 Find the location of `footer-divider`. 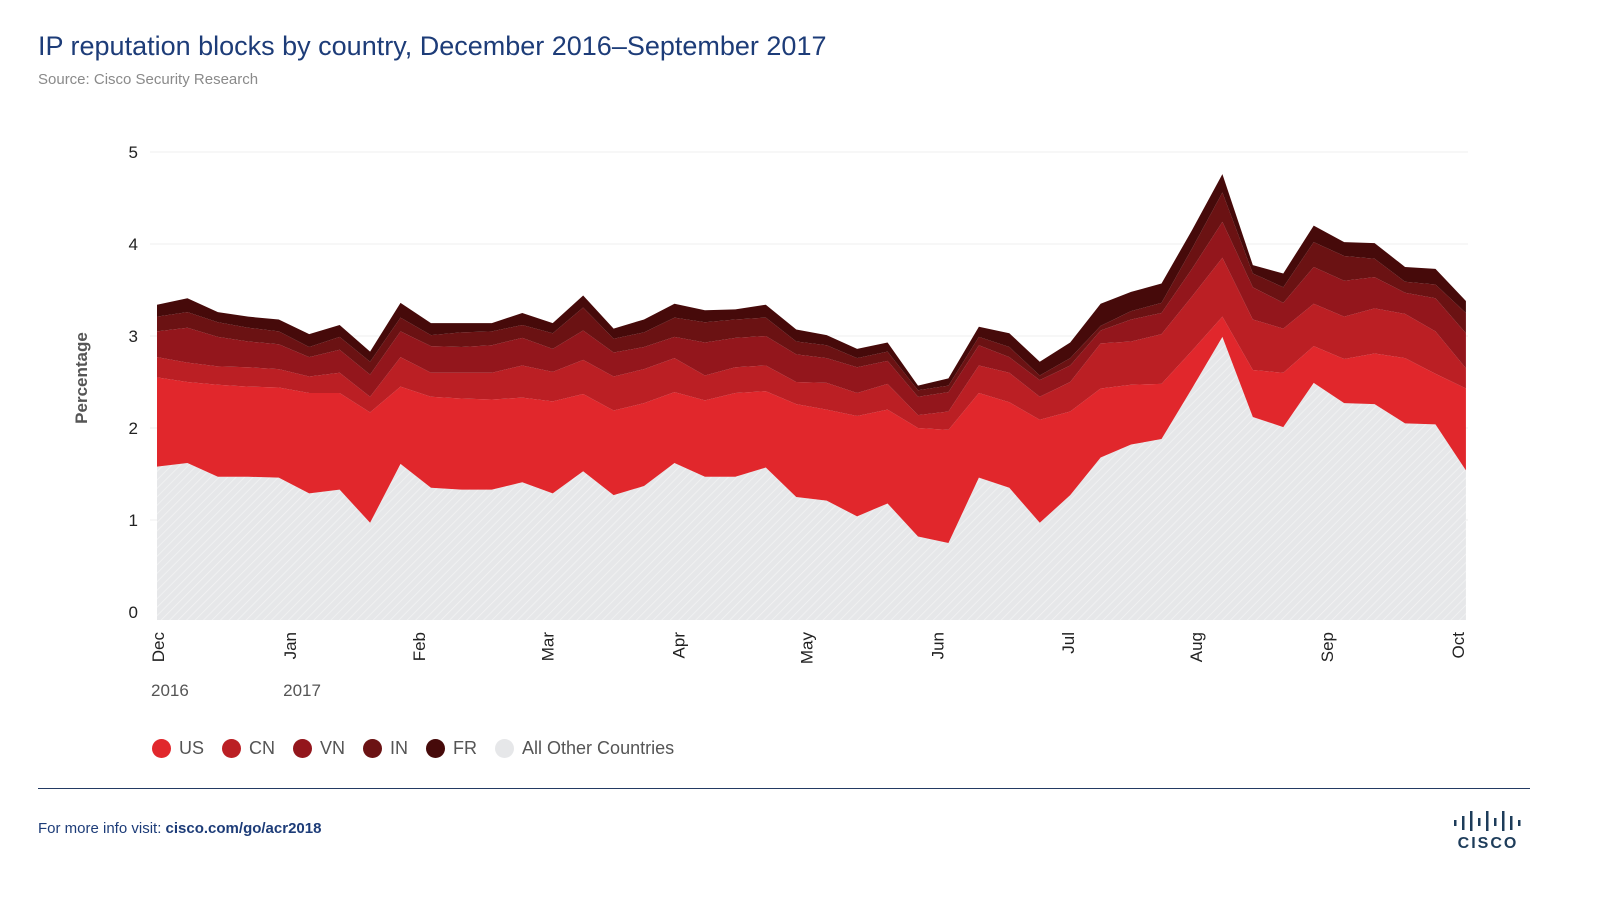

footer-divider is located at coordinates (784, 788).